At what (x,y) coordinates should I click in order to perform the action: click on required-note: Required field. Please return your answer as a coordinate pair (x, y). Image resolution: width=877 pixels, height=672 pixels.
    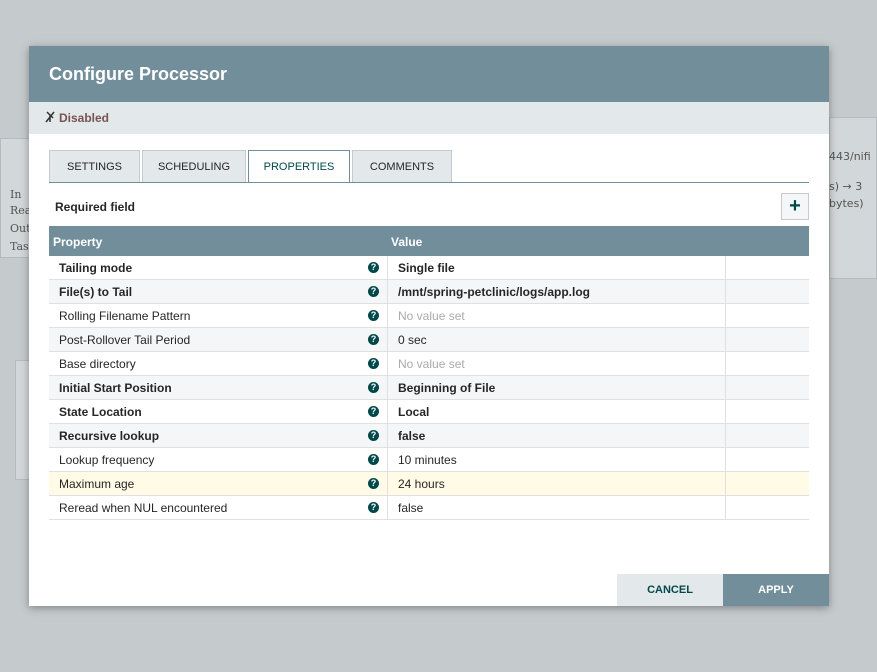
    Looking at the image, I should click on (95, 207).